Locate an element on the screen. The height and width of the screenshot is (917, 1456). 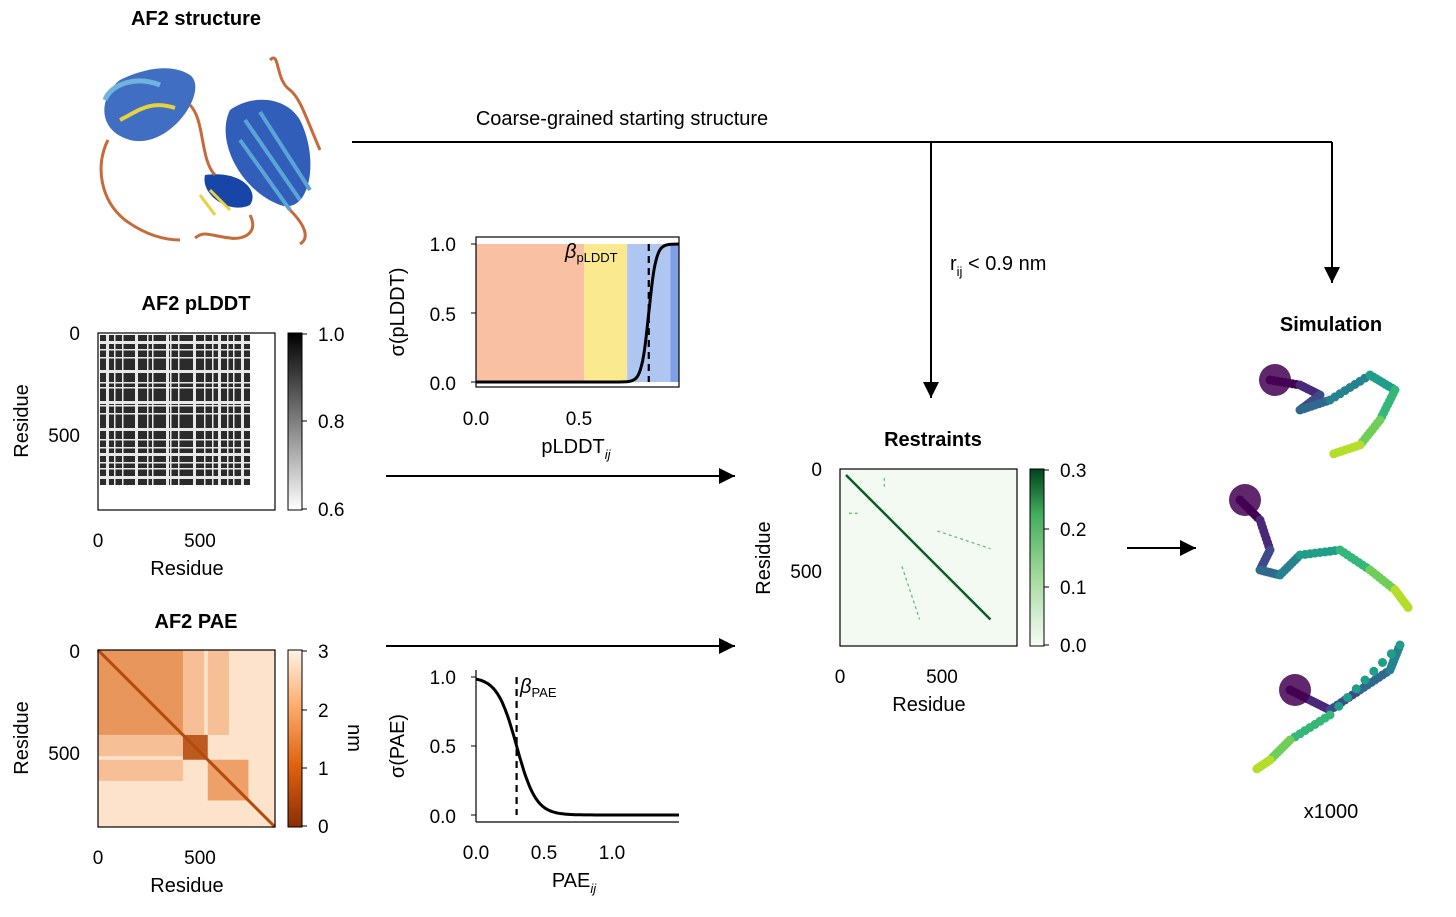
pae-matrix is located at coordinates (186, 738).